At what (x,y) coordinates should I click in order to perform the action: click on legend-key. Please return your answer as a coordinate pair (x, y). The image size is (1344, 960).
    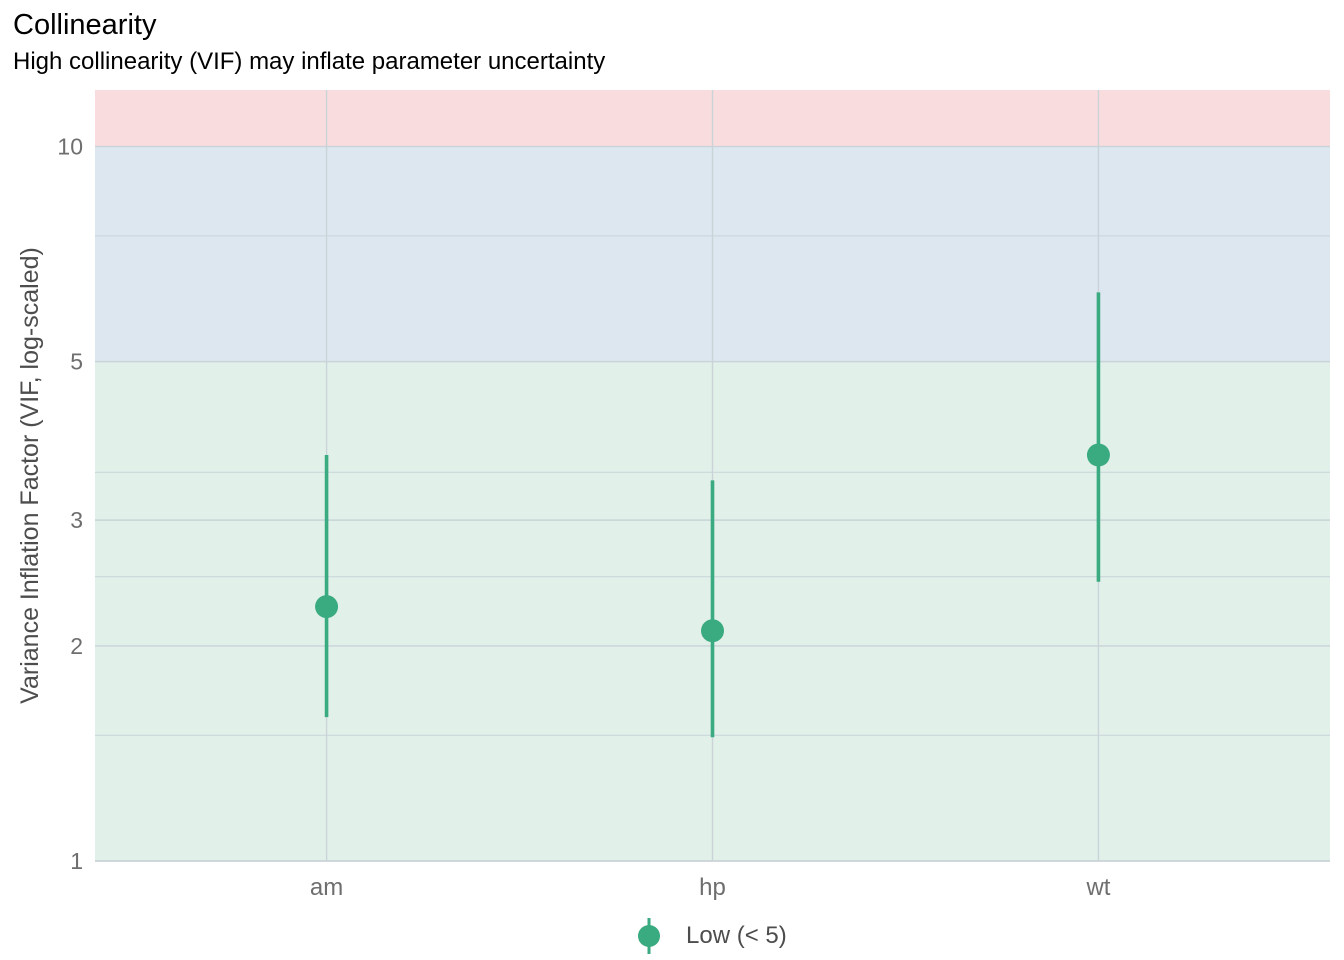
    Looking at the image, I should click on (649, 936).